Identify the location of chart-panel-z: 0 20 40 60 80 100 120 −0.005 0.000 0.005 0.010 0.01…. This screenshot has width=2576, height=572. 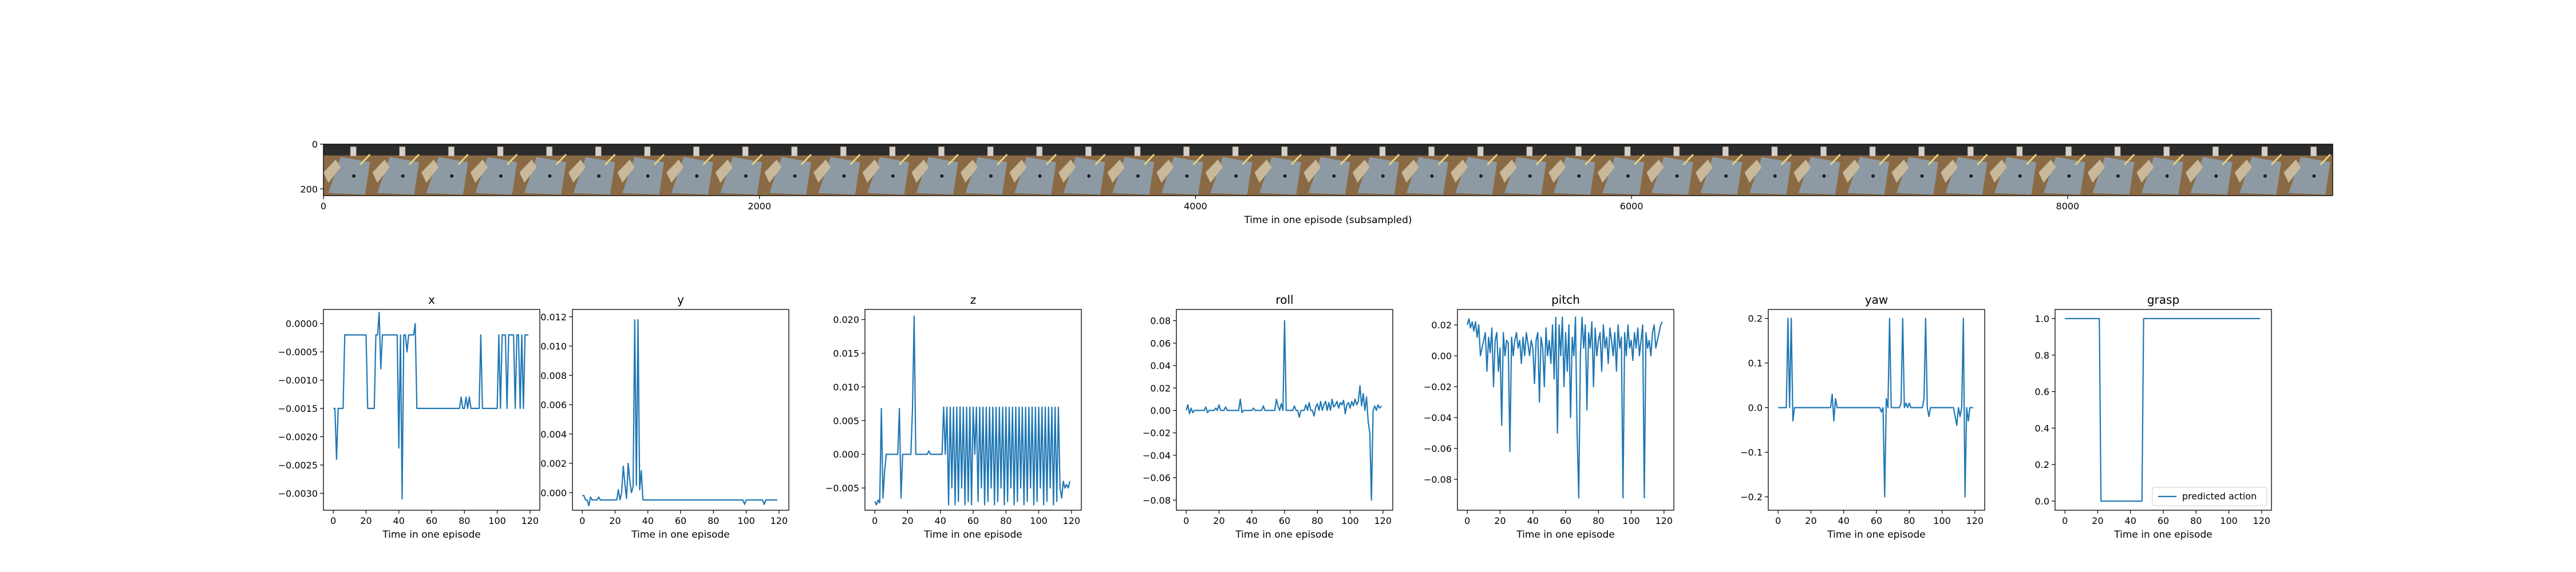
(953, 417).